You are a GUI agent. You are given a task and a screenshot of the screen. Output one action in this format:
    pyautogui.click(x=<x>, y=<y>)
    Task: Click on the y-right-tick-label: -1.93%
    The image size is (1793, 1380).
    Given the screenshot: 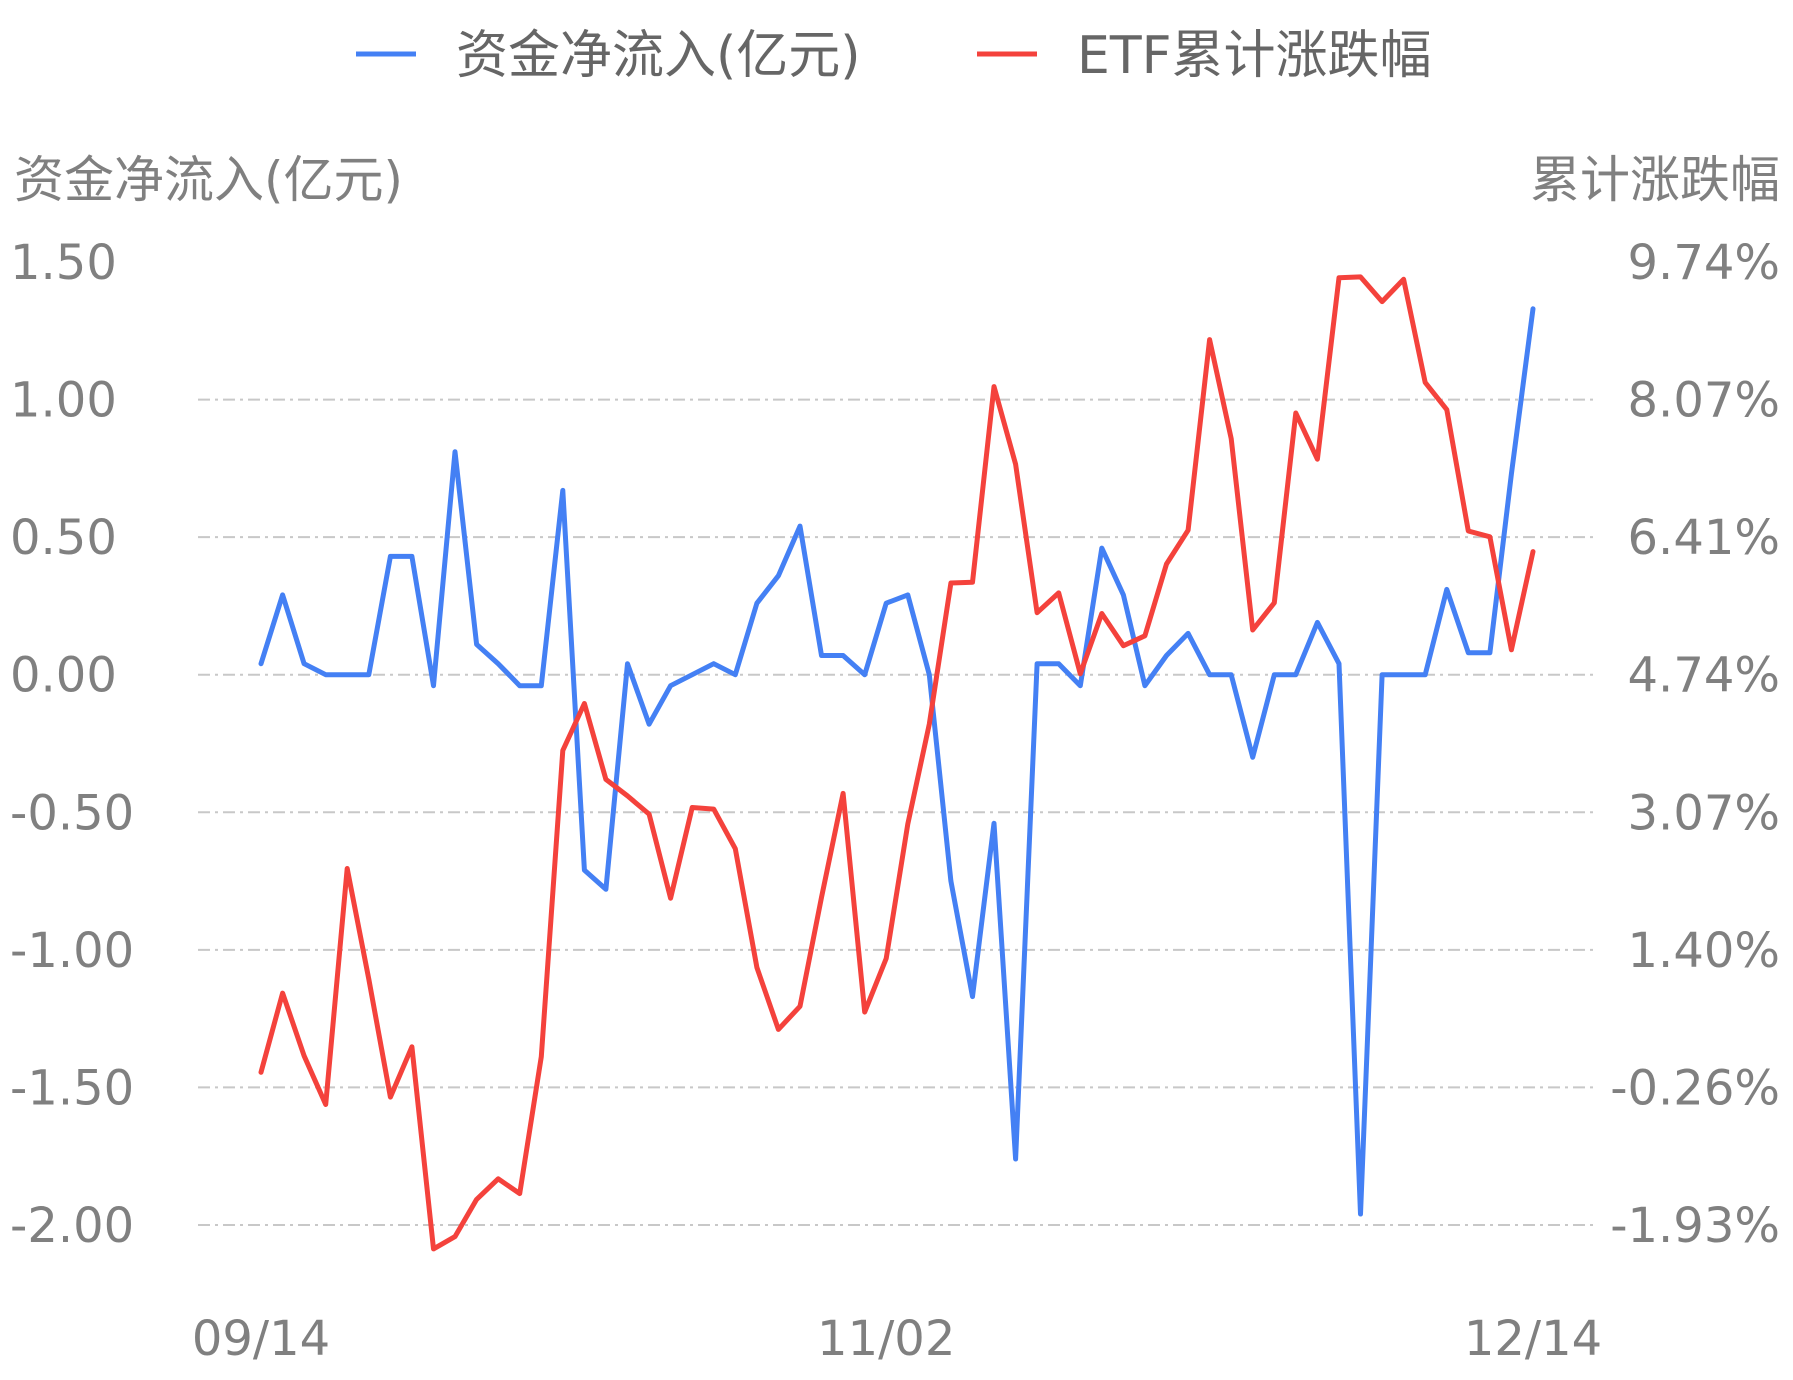 What is the action you would take?
    pyautogui.click(x=1695, y=1226)
    